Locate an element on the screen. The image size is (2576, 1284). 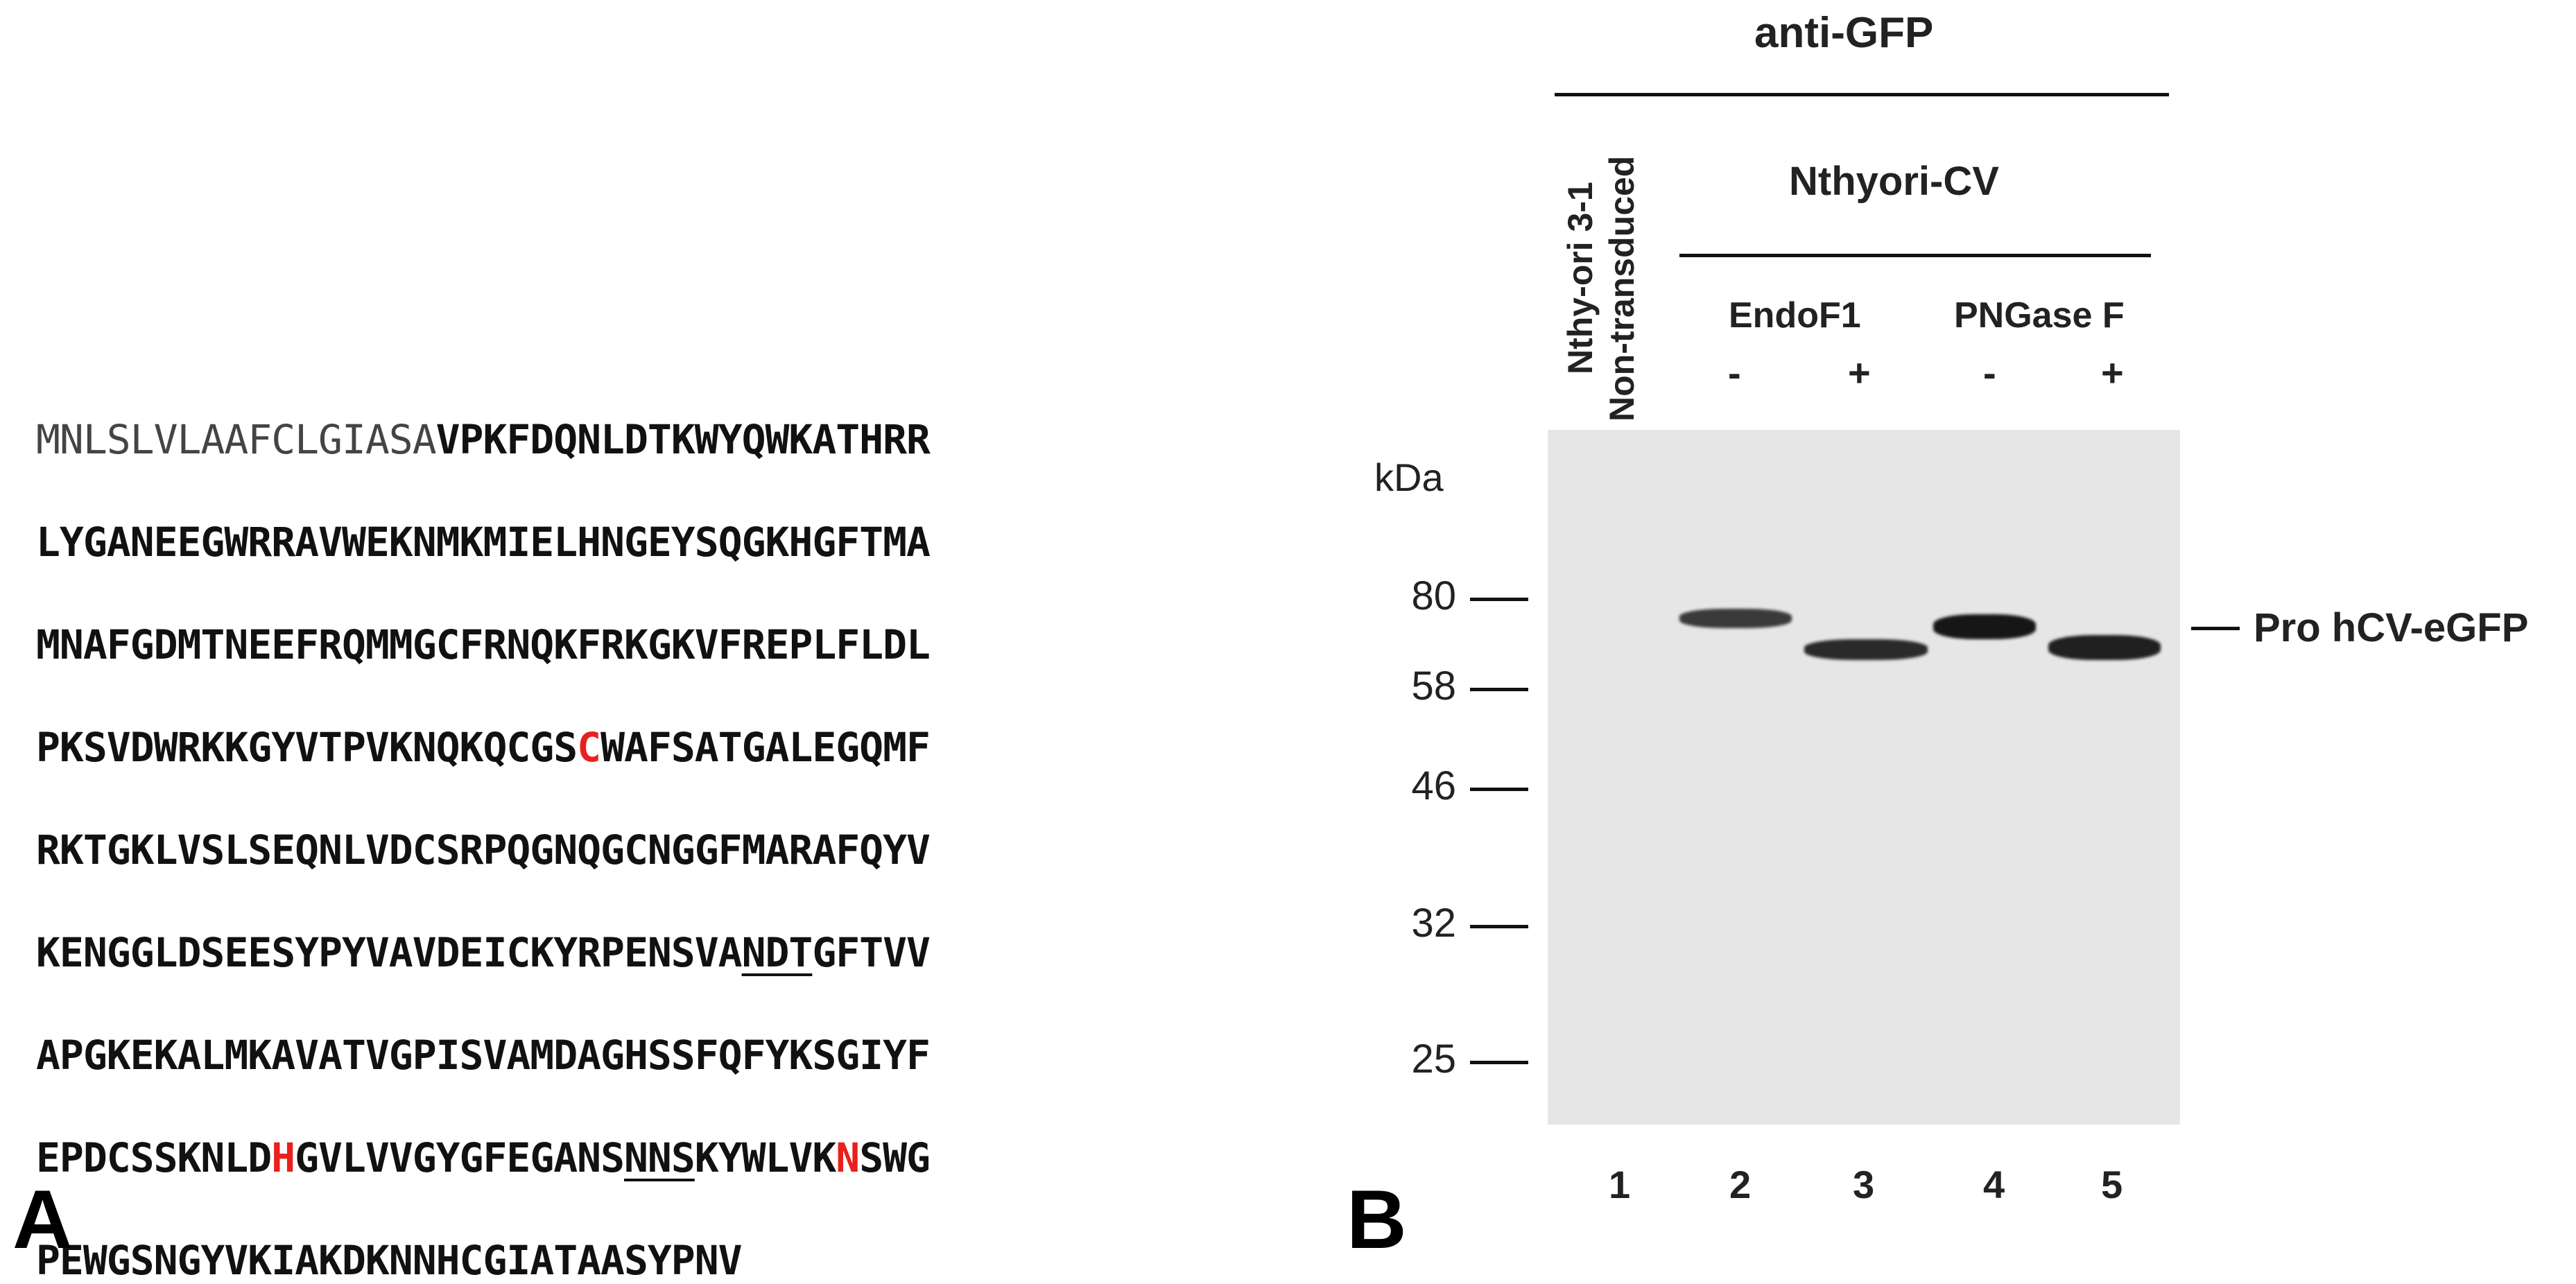
marker-label-58: 58 is located at coordinates (1433, 686).